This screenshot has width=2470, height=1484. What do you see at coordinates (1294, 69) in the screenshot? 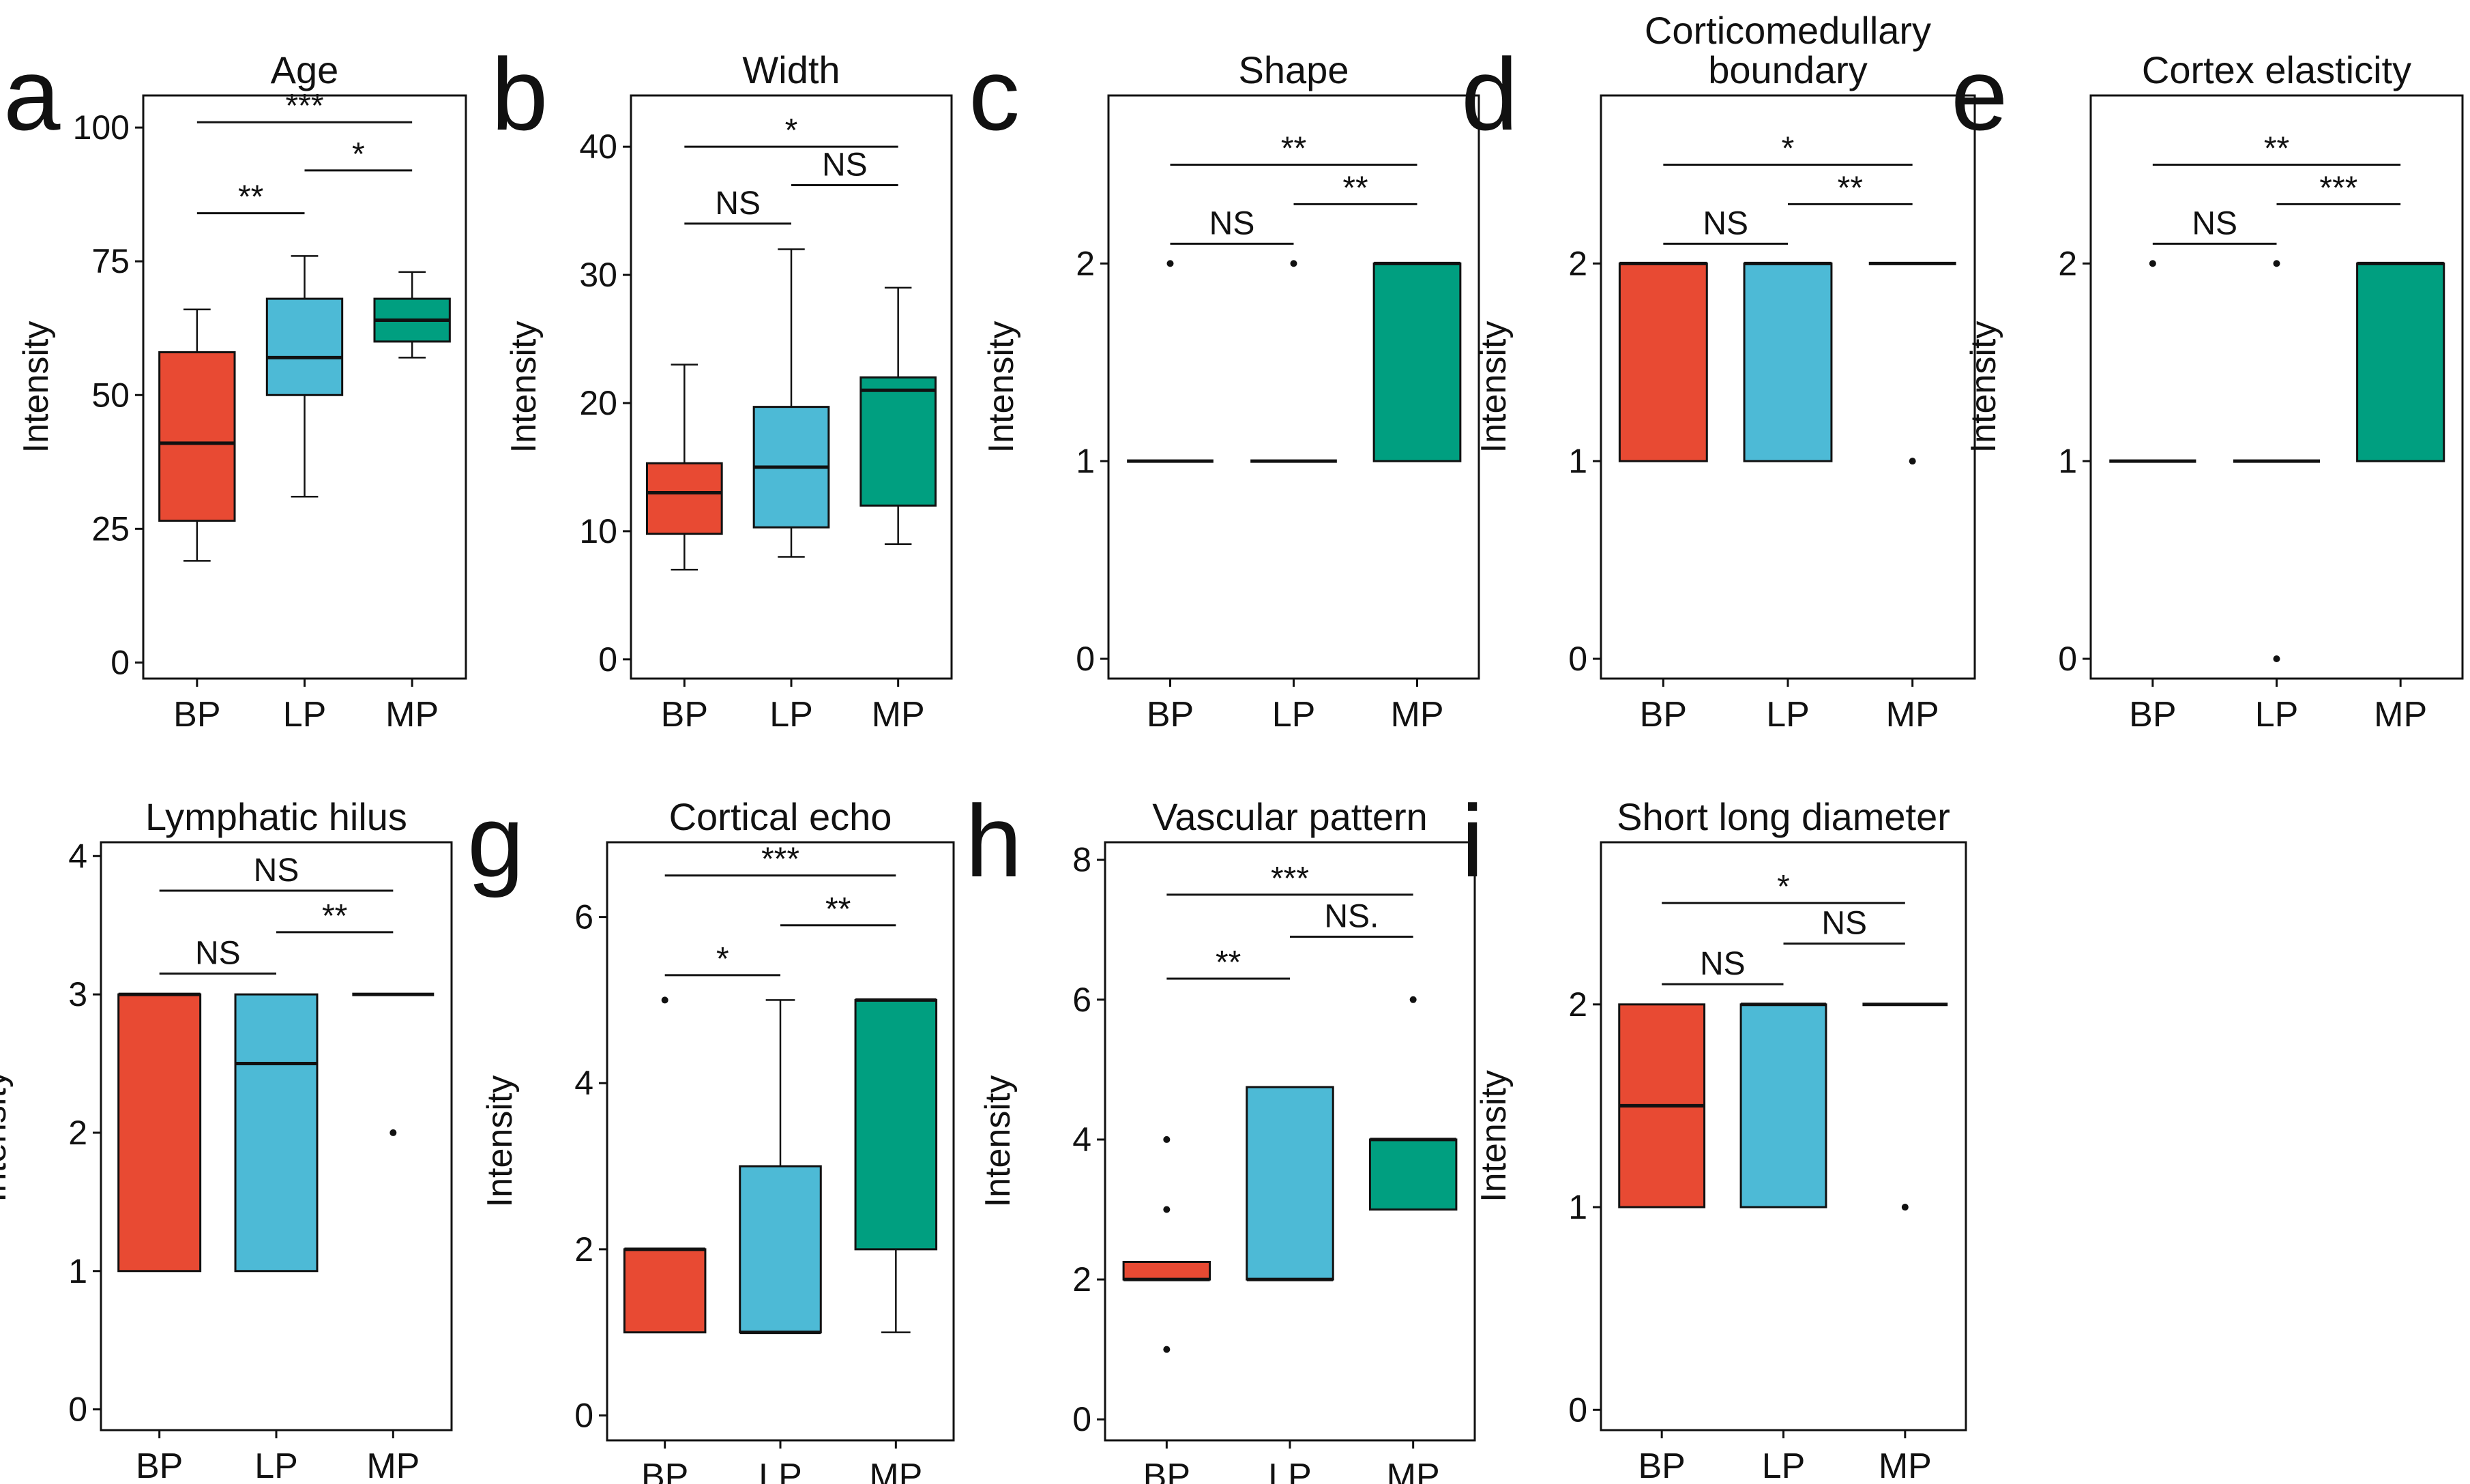
I see `panel-title: Shape` at bounding box center [1294, 69].